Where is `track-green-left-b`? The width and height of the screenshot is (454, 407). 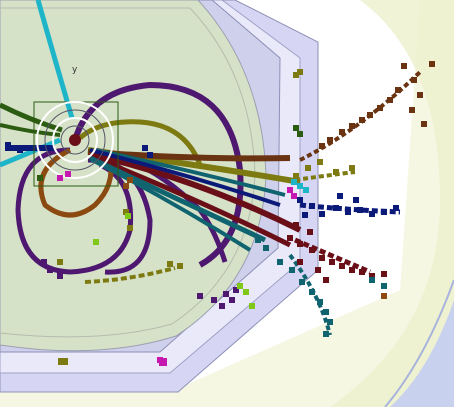
track-green-left-b is located at coordinates (30, 130).